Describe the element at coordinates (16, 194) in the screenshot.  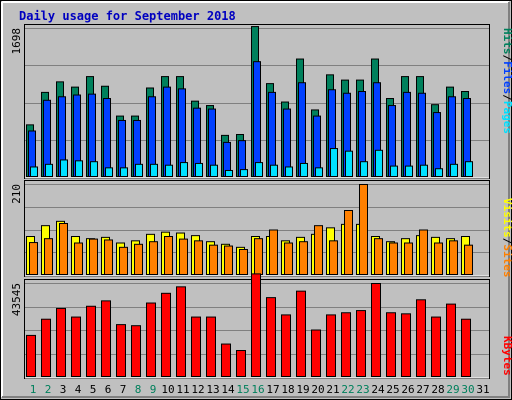
I see `middle-max-label: 210` at that location.